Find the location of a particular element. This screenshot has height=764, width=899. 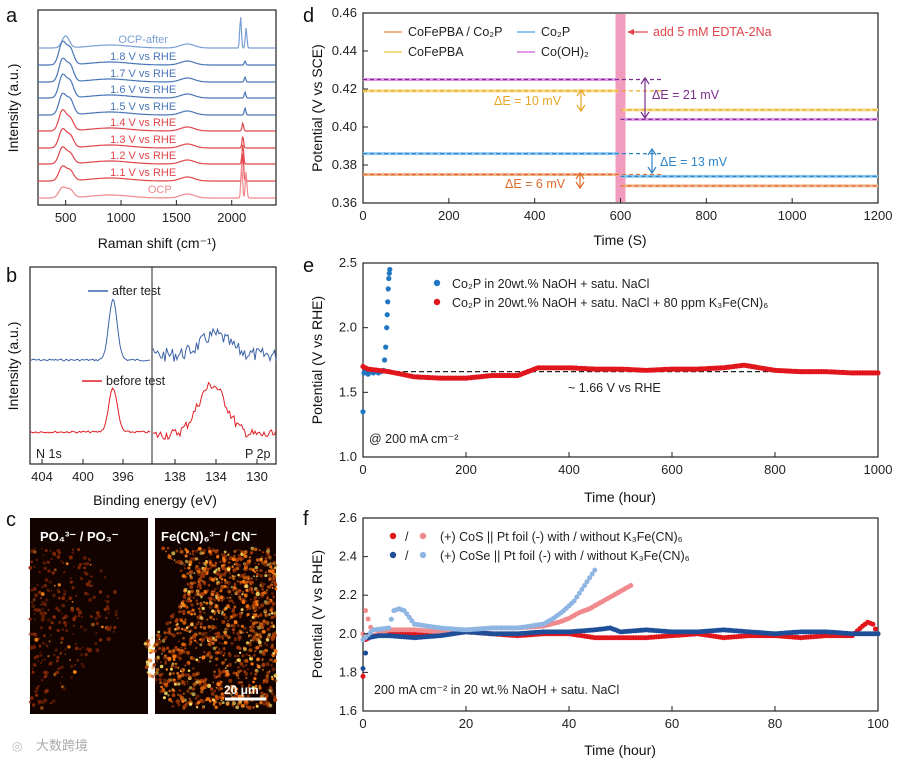

panel-letter-a: a is located at coordinates (12, 16).